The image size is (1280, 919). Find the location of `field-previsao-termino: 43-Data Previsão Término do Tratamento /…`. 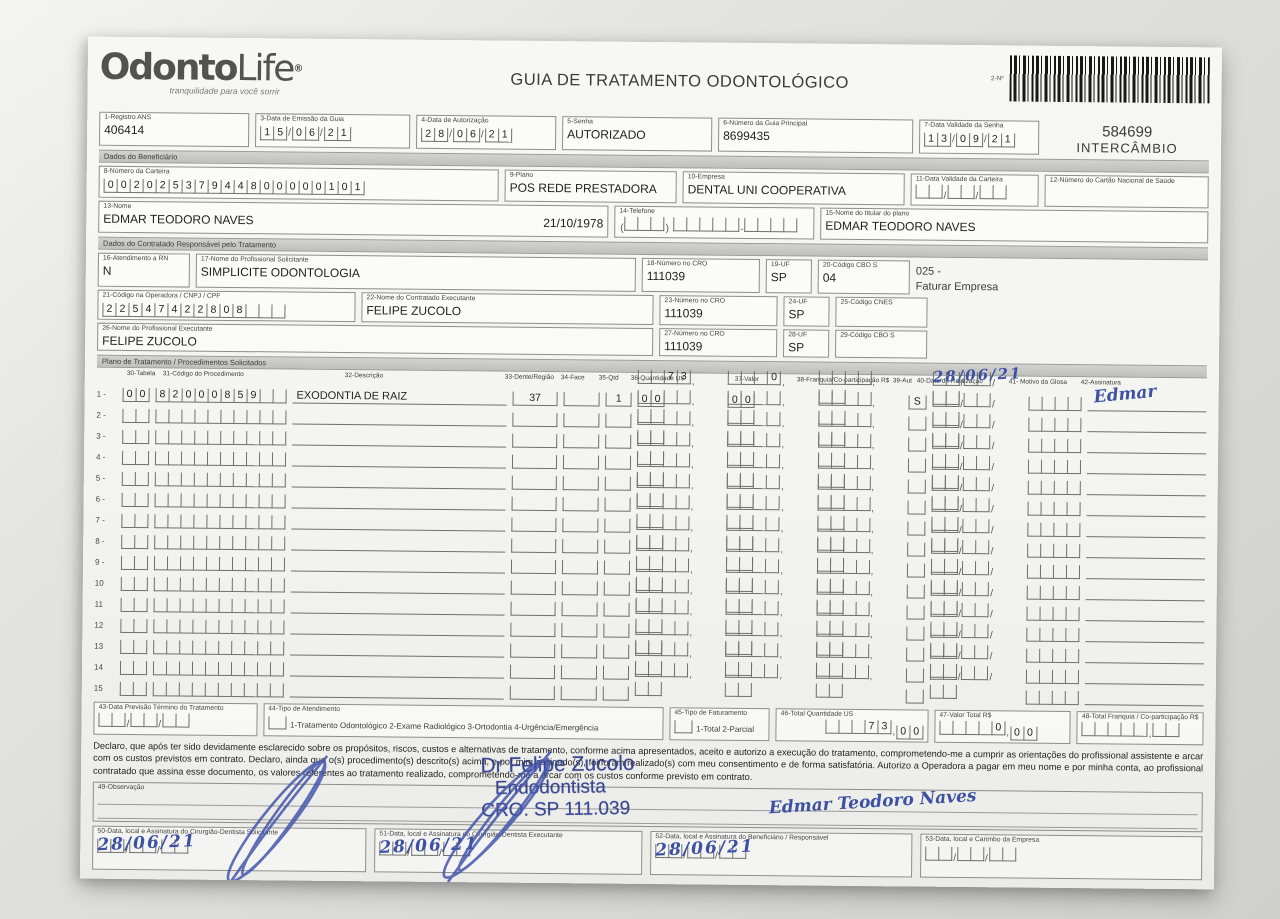

field-previsao-termino: 43-Data Previsão Término do Tratamento /… is located at coordinates (175, 718).